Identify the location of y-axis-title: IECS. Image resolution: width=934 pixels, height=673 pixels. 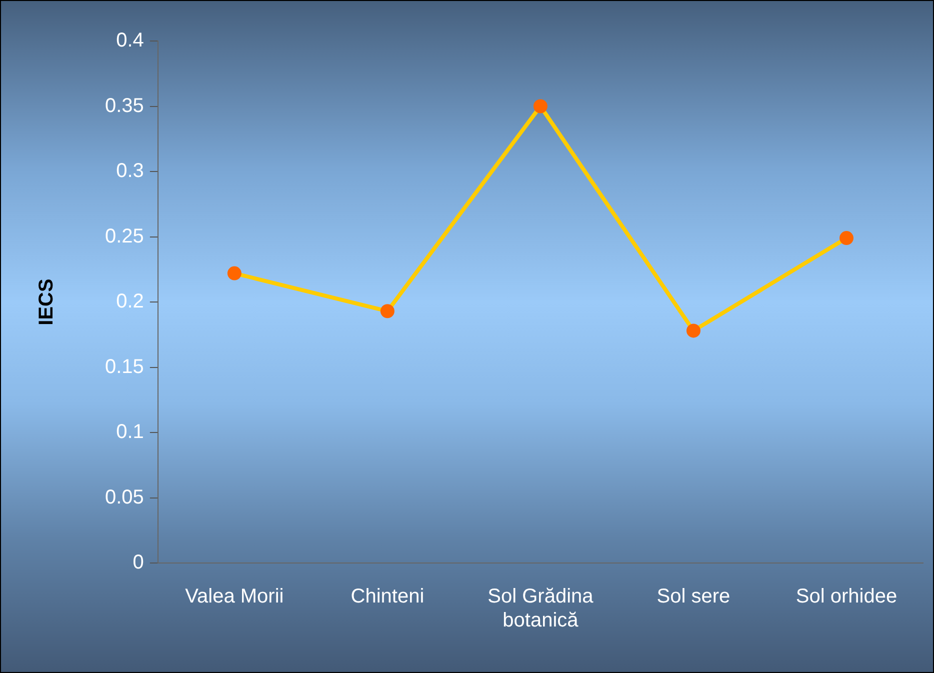
(47, 302).